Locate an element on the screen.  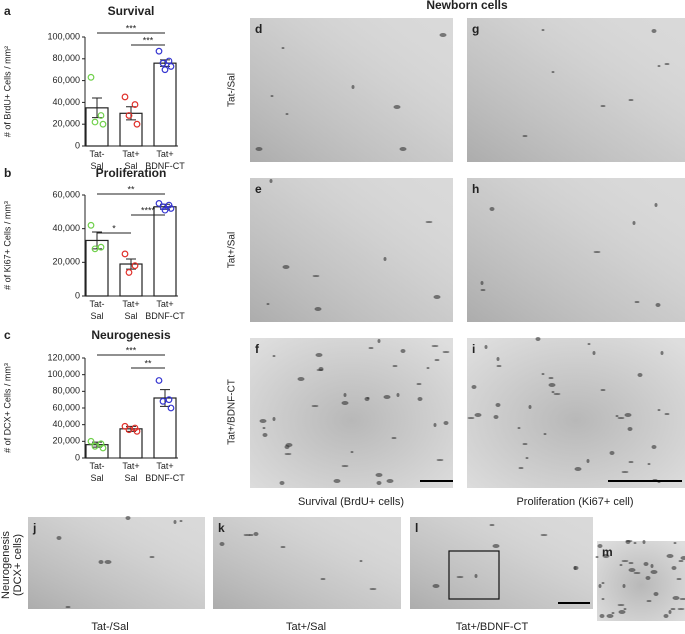
significance-label: ** is located at coordinates (131, 189).